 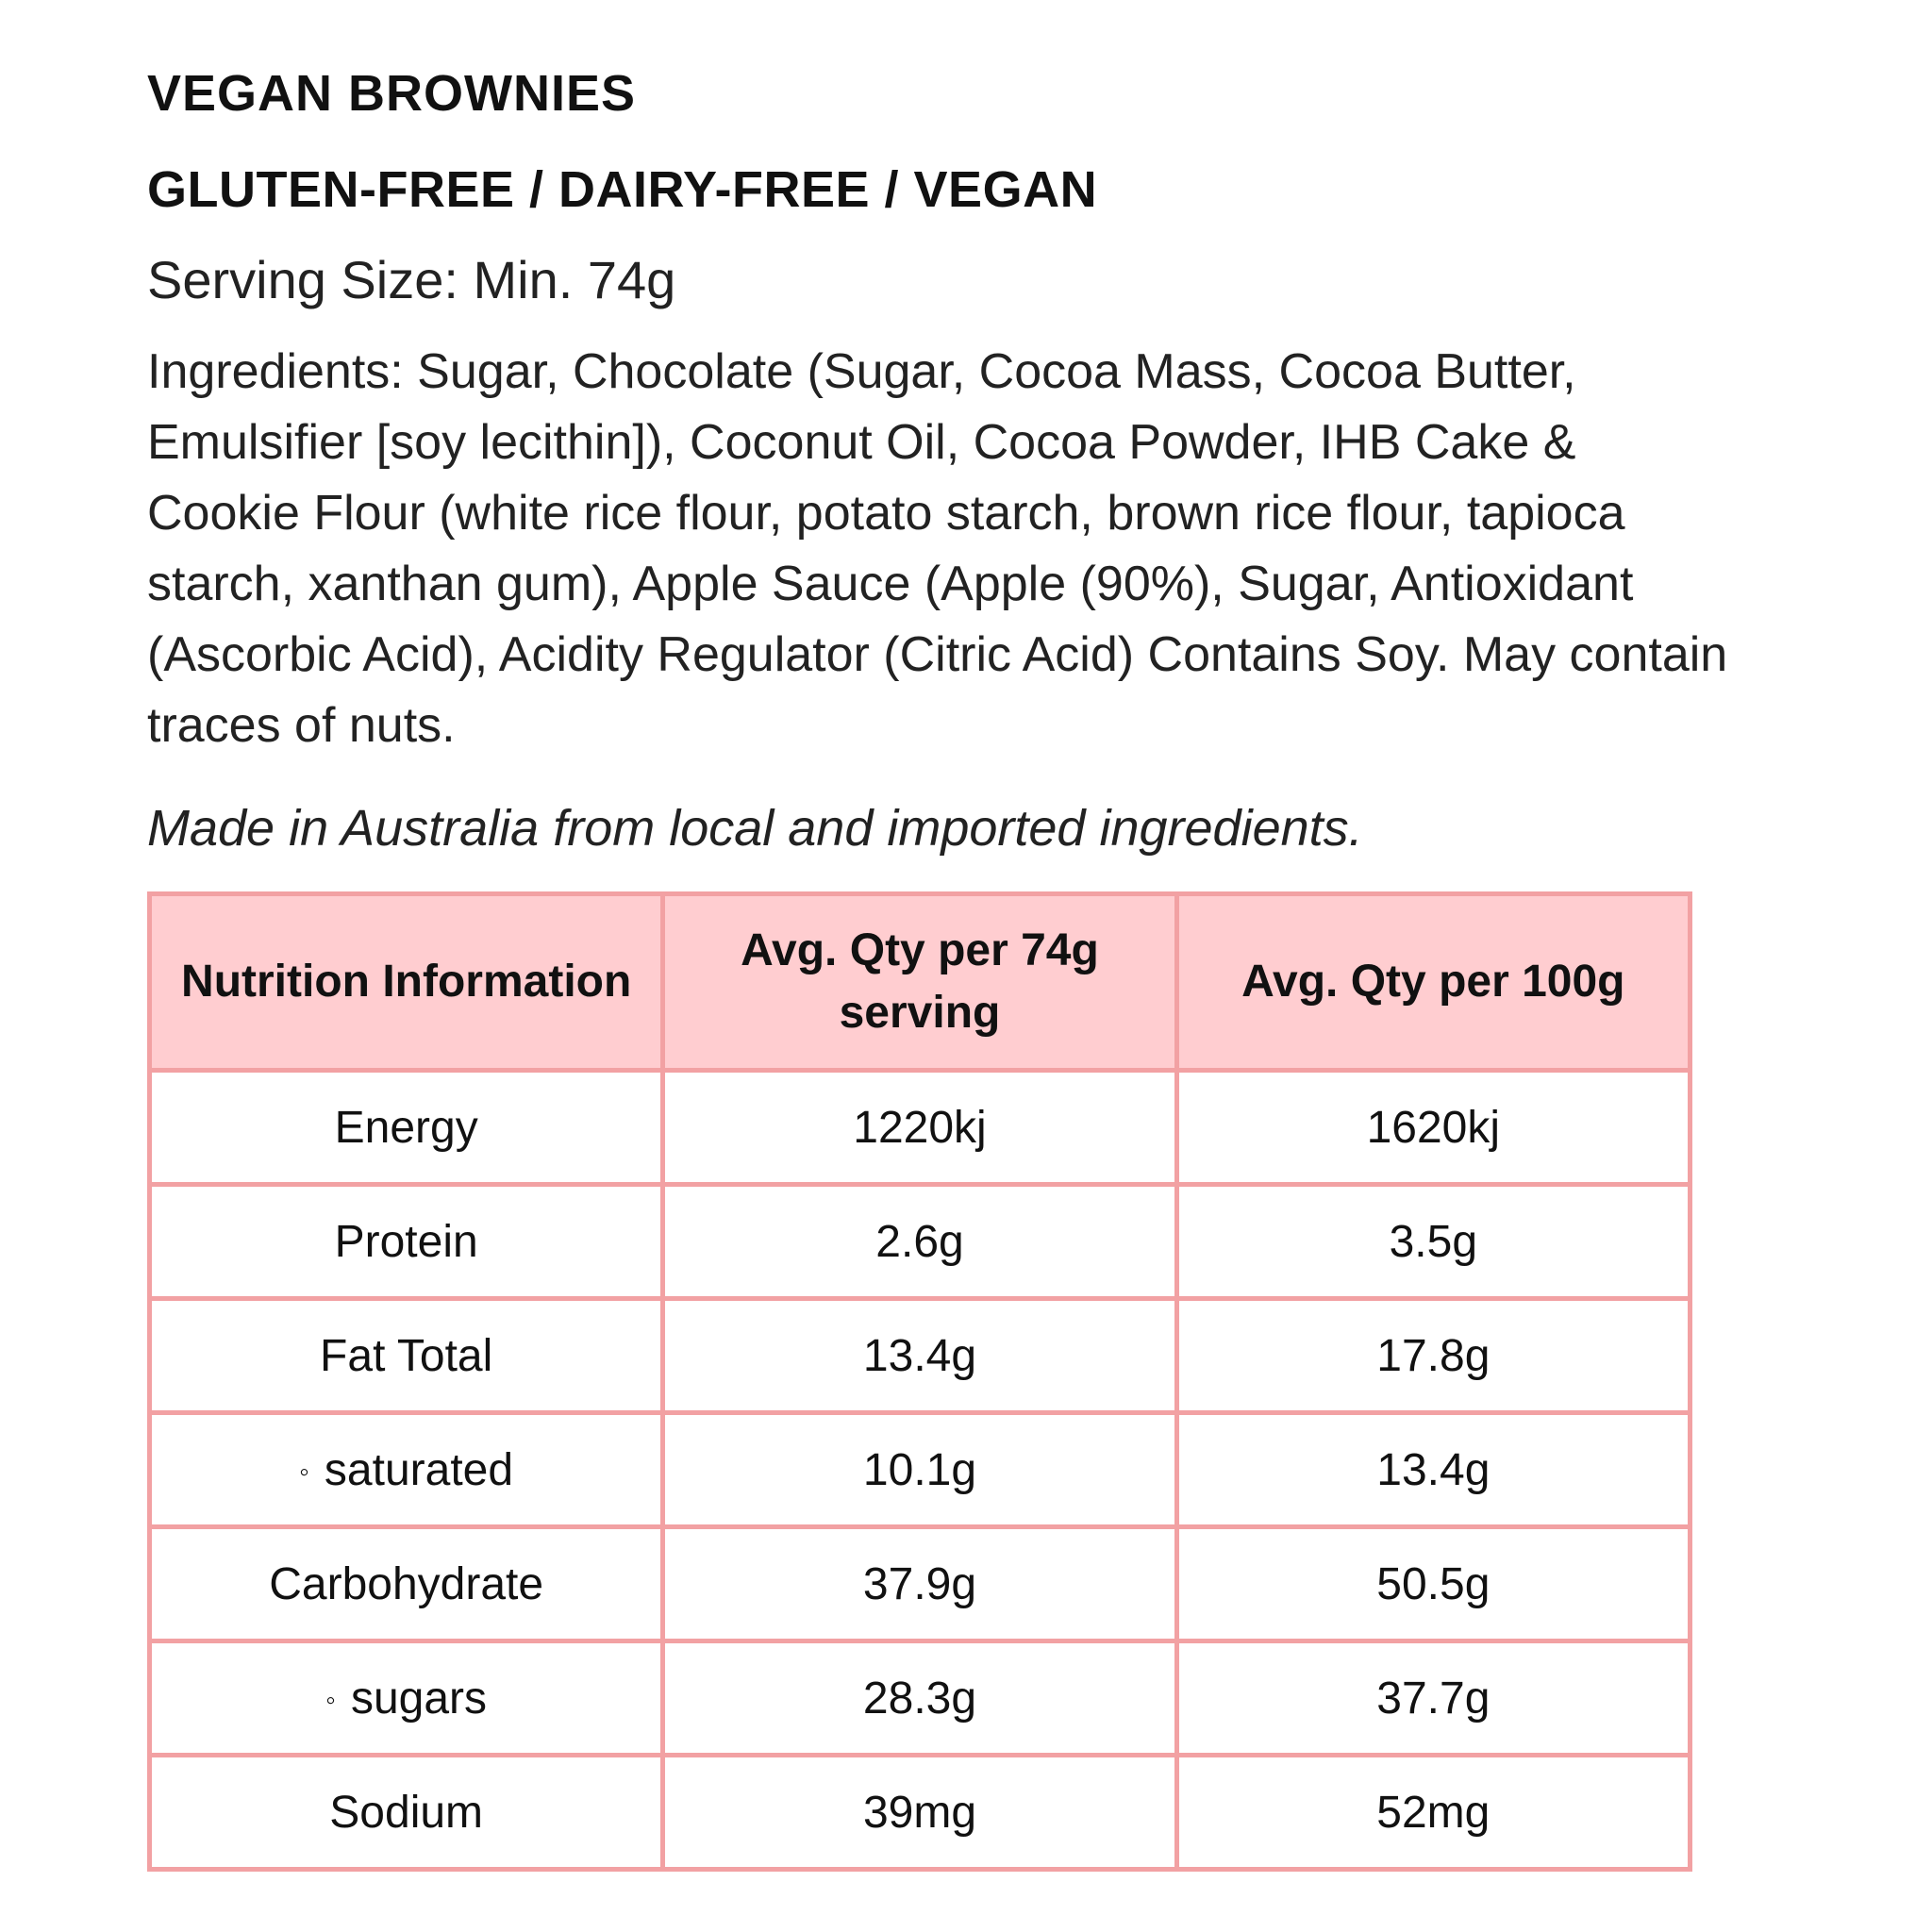 I want to click on cell-text: sugars, so click(x=419, y=1699).